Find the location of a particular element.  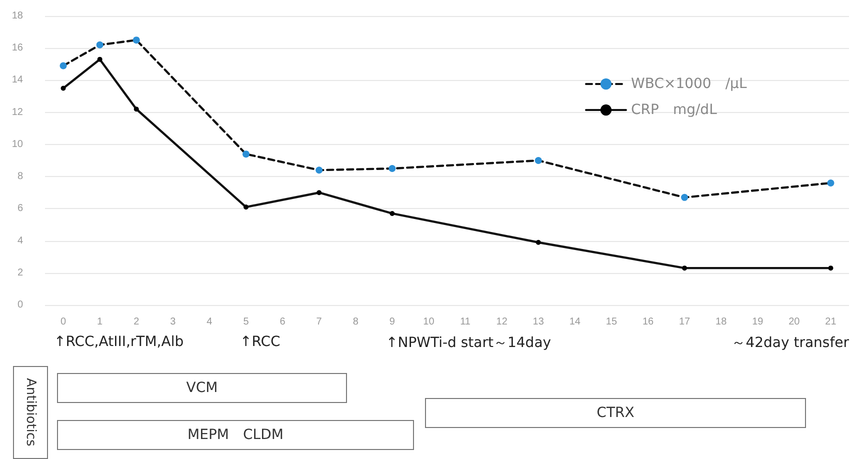

y-tick-label: 16 is located at coordinates (18, 48).